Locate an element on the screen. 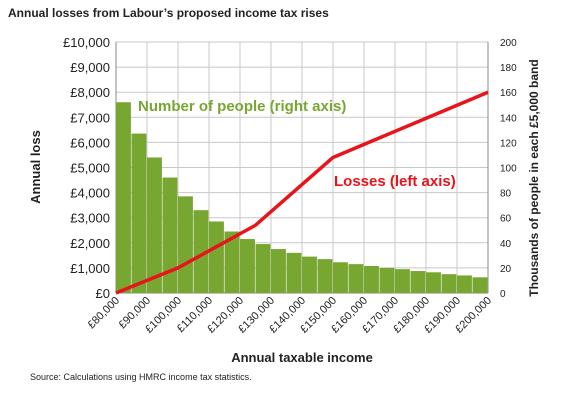 The image size is (570, 400). bar-series-label: Number of people (right axis) is located at coordinates (242, 106).